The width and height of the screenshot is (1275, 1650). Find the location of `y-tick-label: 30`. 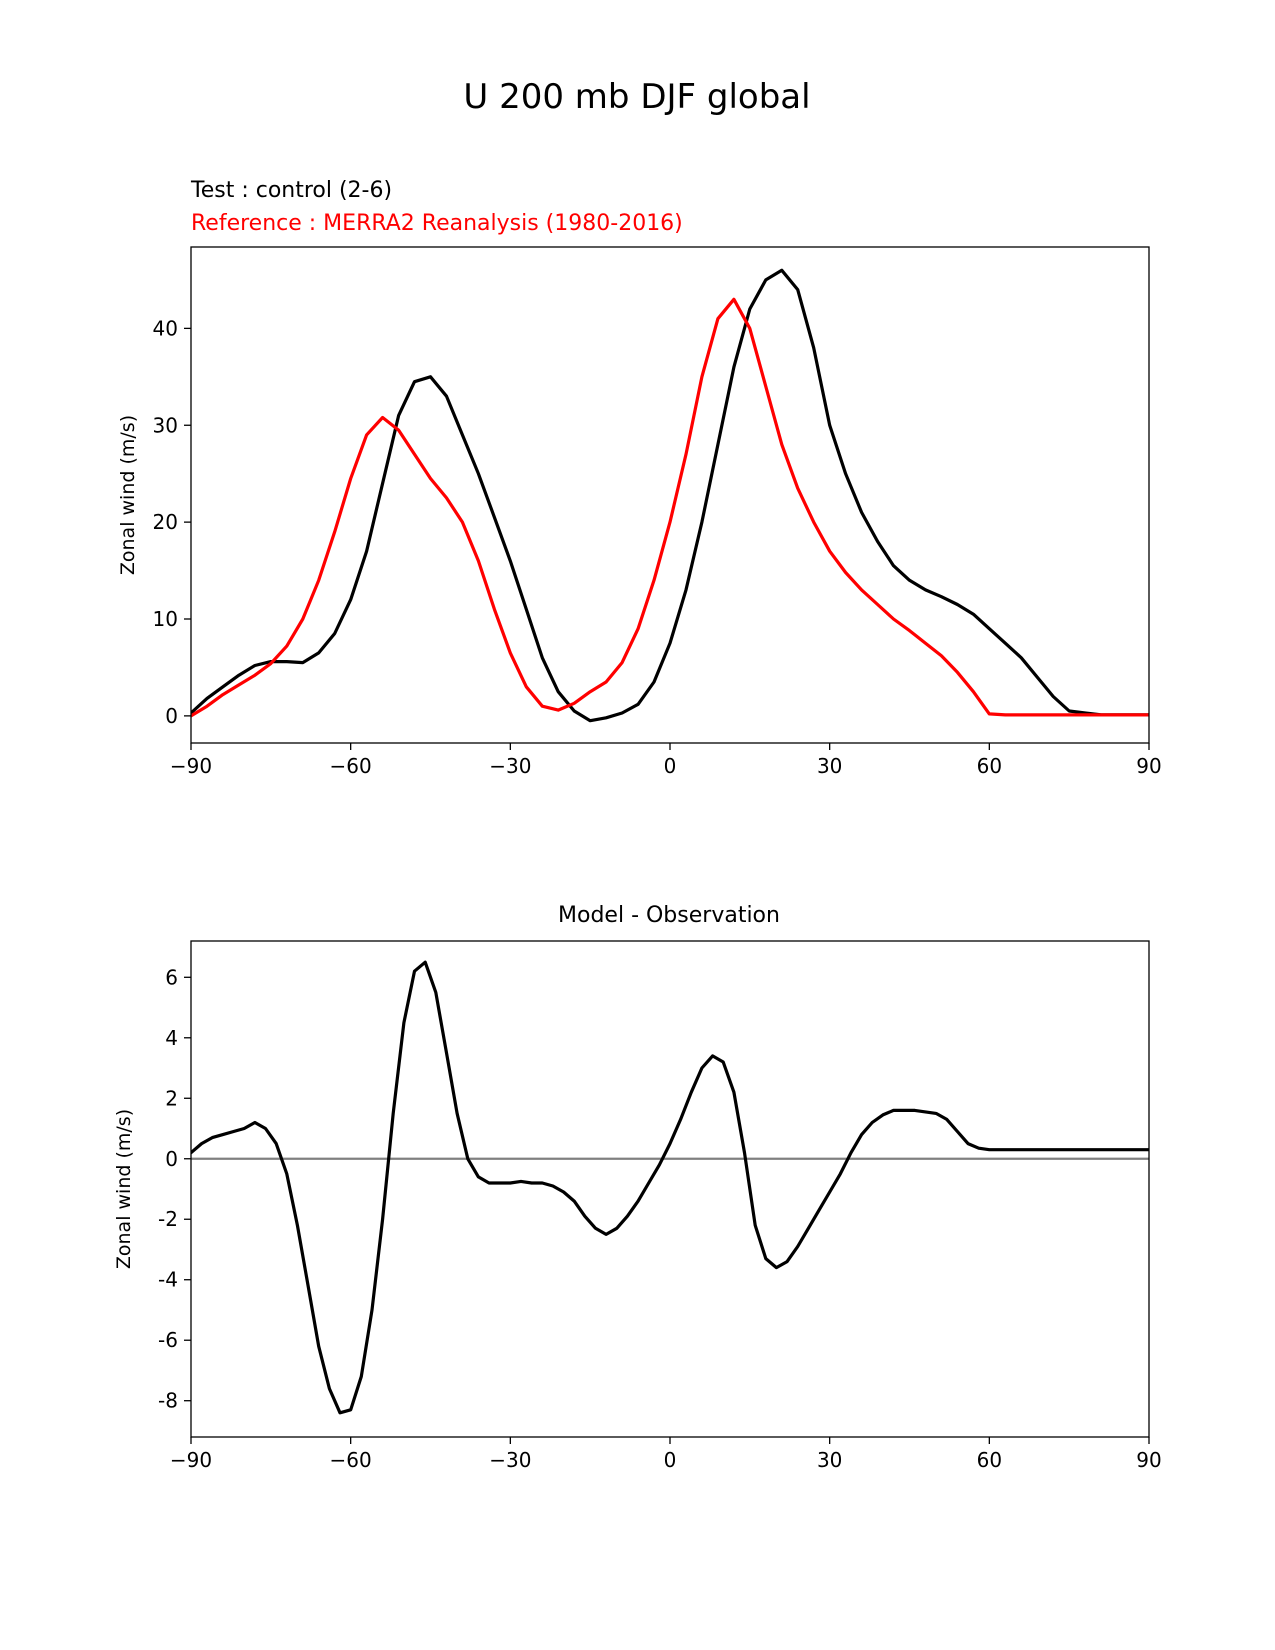

y-tick-label: 30 is located at coordinates (165, 425).